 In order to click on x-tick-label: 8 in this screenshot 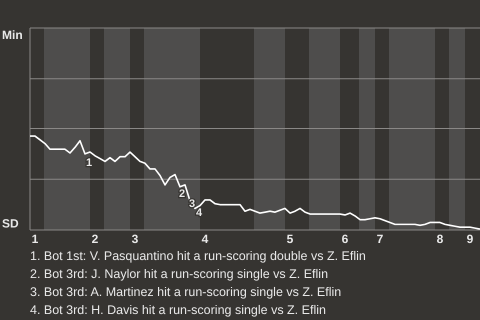, I will do `click(440, 239)`.